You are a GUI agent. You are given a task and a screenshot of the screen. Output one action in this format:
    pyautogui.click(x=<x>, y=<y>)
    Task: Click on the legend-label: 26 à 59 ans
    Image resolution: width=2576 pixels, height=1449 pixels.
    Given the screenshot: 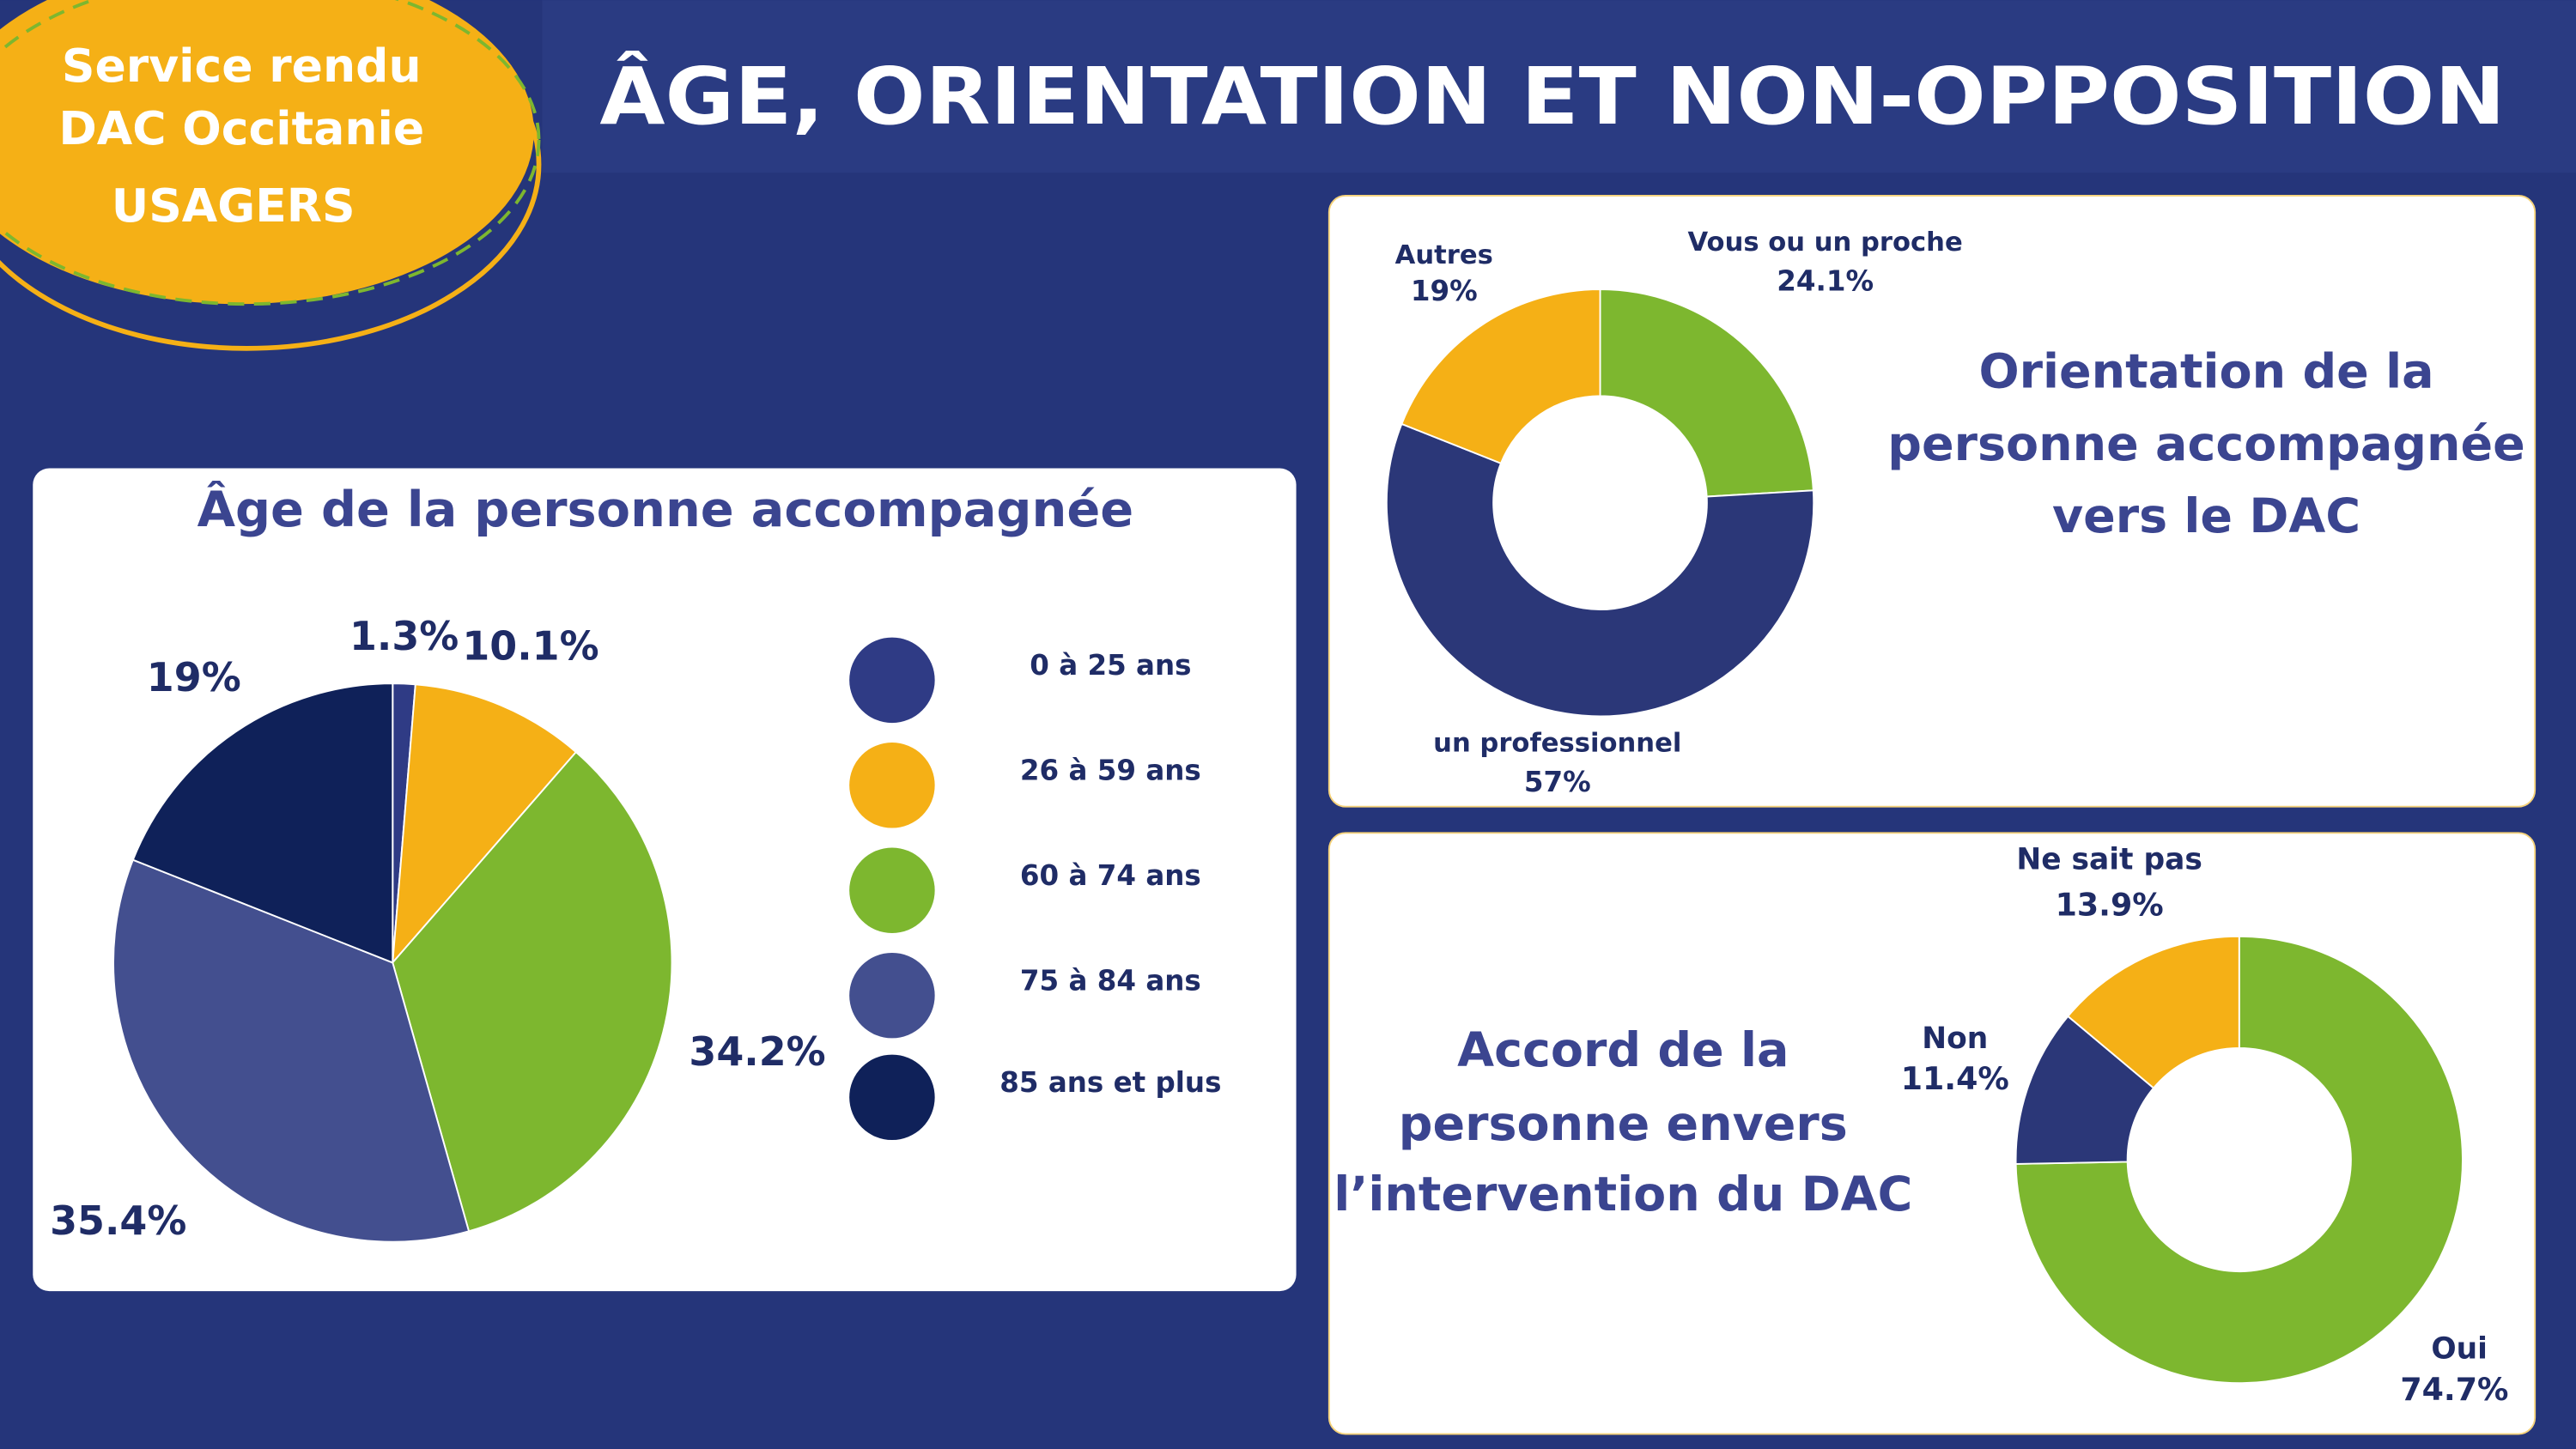 What is the action you would take?
    pyautogui.click(x=1111, y=770)
    